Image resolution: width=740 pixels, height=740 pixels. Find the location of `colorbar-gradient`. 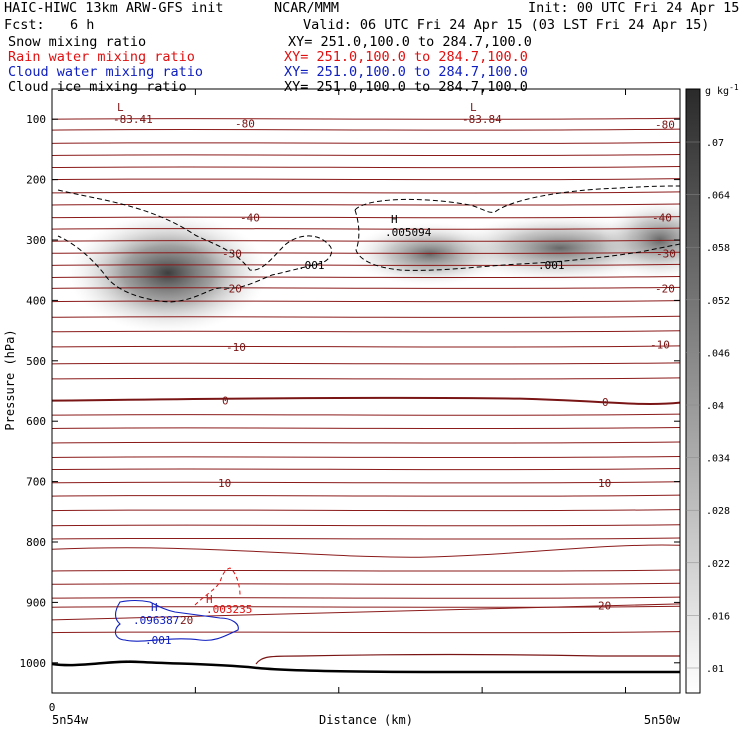

colorbar-gradient is located at coordinates (693, 391).